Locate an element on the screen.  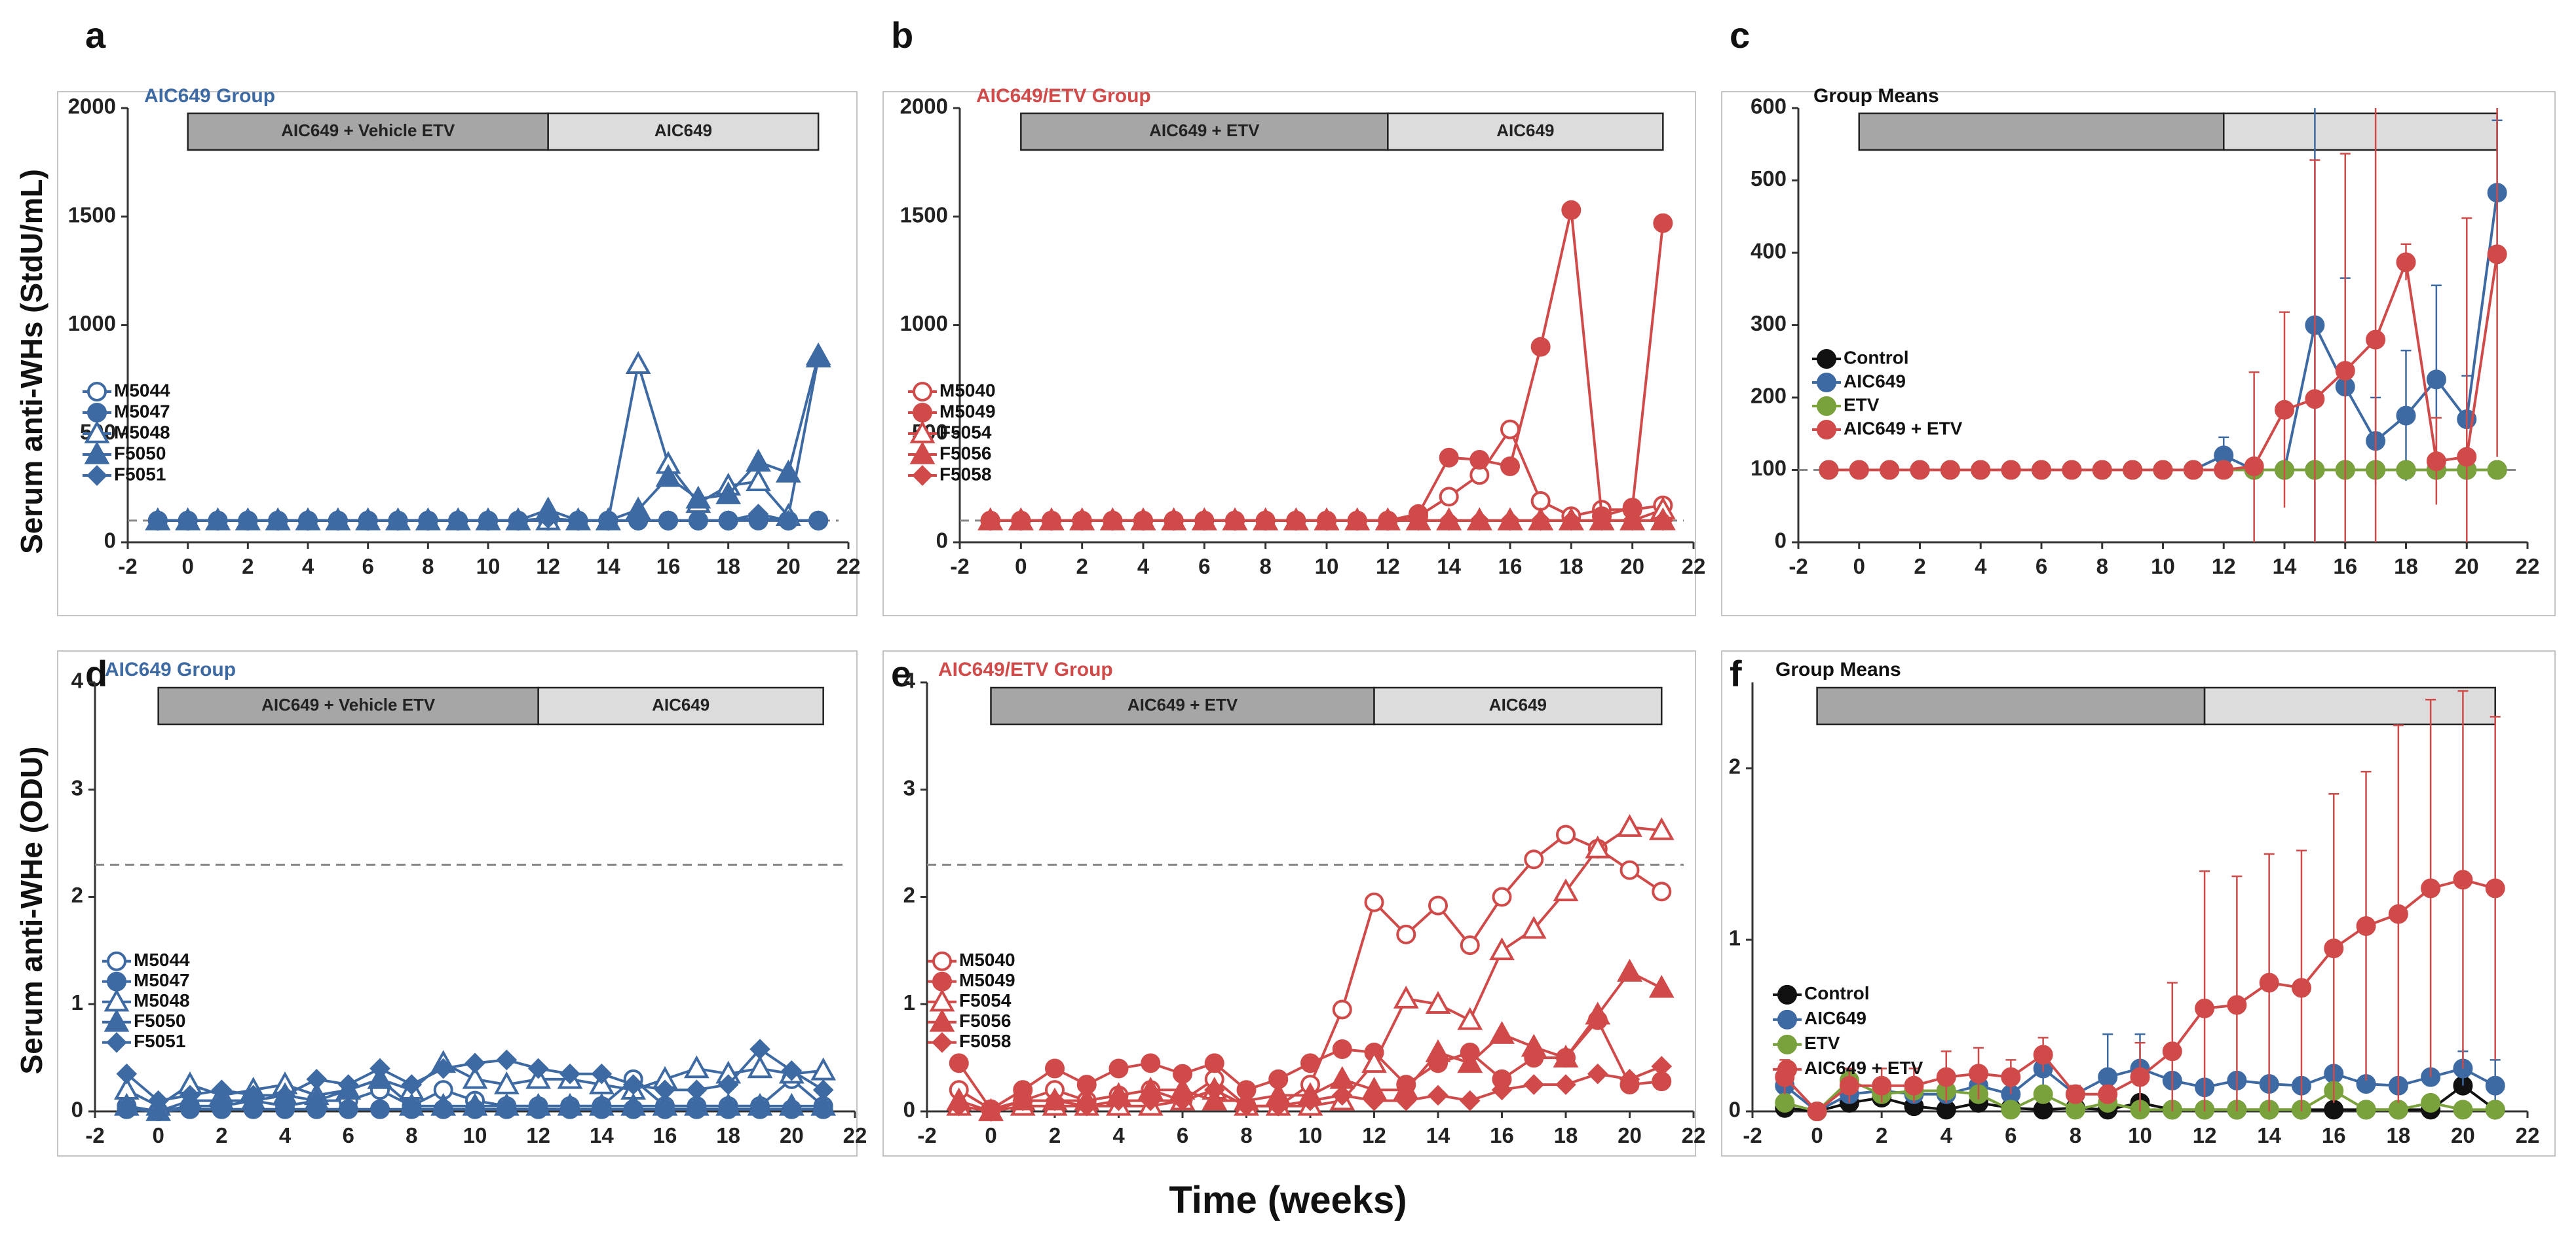
panel-title: AIC649 Group is located at coordinates (209, 96).